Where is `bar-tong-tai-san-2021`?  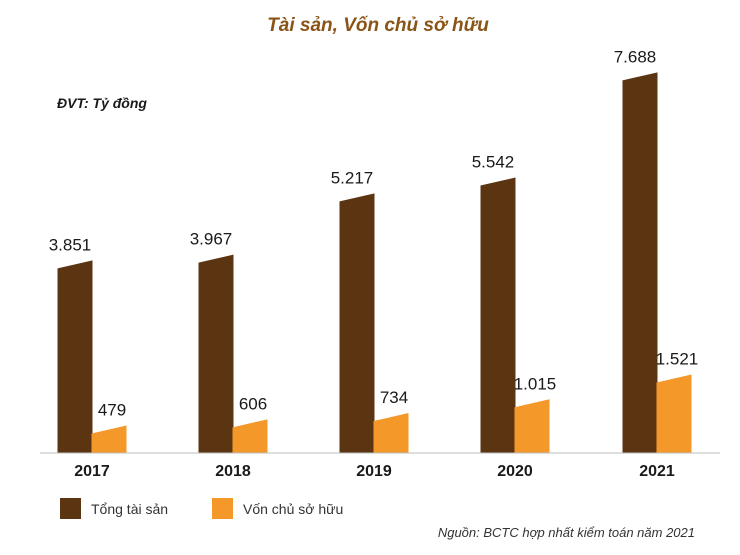
bar-tong-tai-san-2021 is located at coordinates (640, 262).